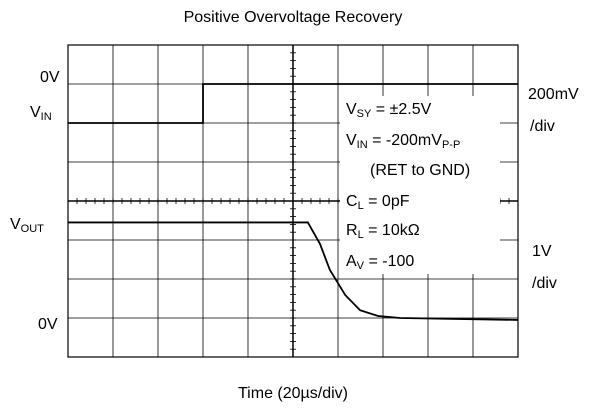  I want to click on scale-label: 200mV, so click(553, 94).